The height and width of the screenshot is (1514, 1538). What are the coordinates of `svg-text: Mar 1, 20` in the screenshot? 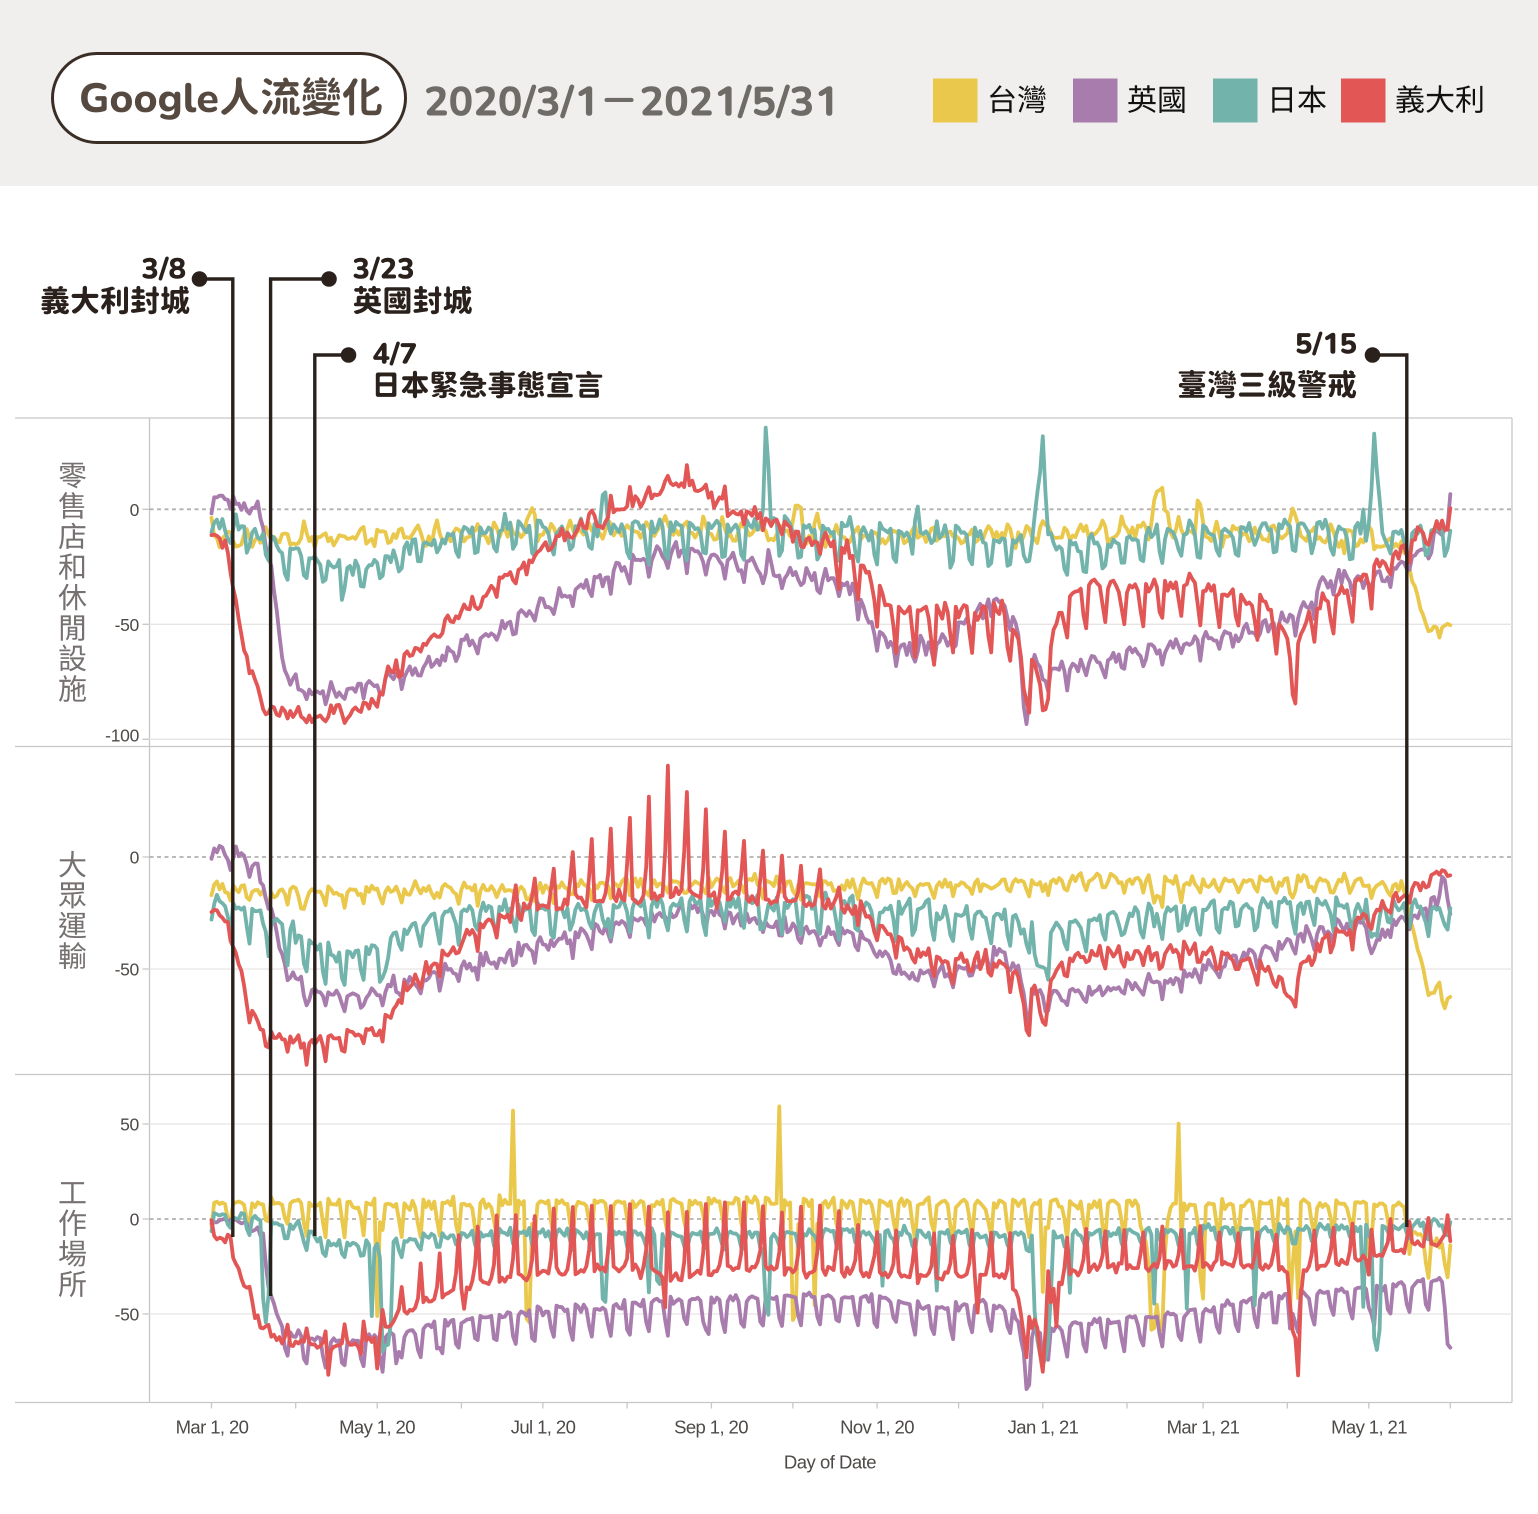 It's located at (212, 1427).